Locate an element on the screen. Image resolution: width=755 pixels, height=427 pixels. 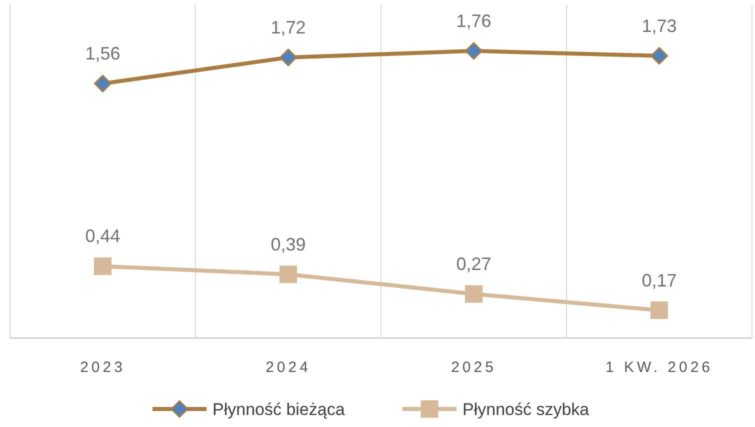
x-tick-label: 2023 is located at coordinates (103, 367).